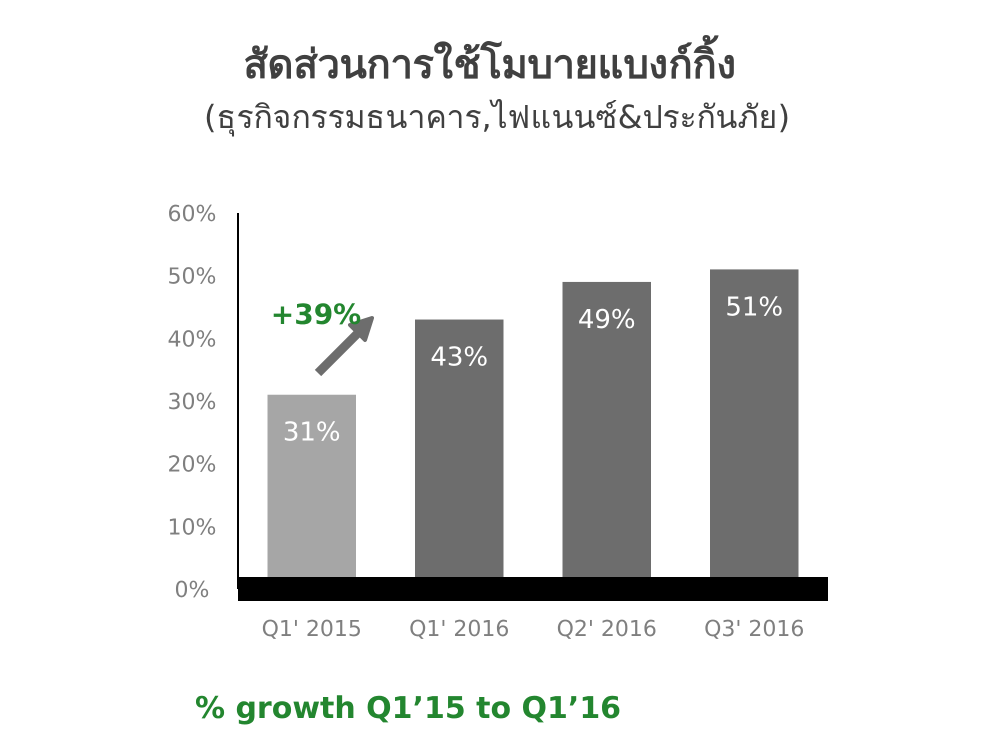  I want to click on annotation: +39%, so click(316, 314).